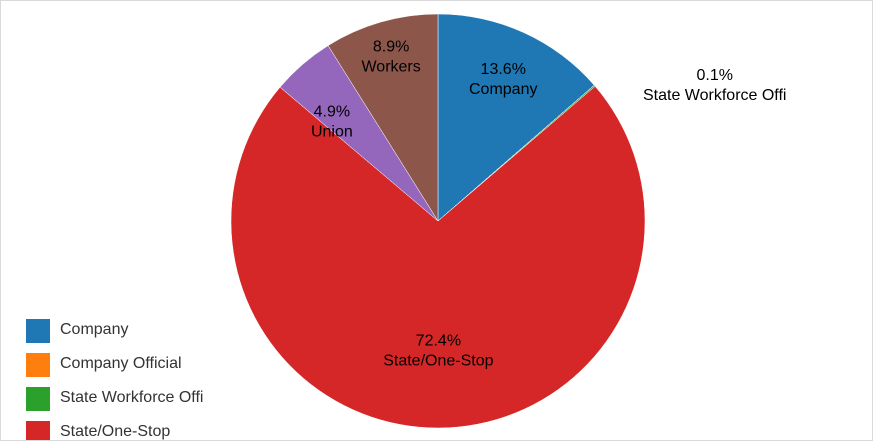 This screenshot has height=441, width=873. What do you see at coordinates (121, 363) in the screenshot?
I see `legend-label-company-official: Company Official` at bounding box center [121, 363].